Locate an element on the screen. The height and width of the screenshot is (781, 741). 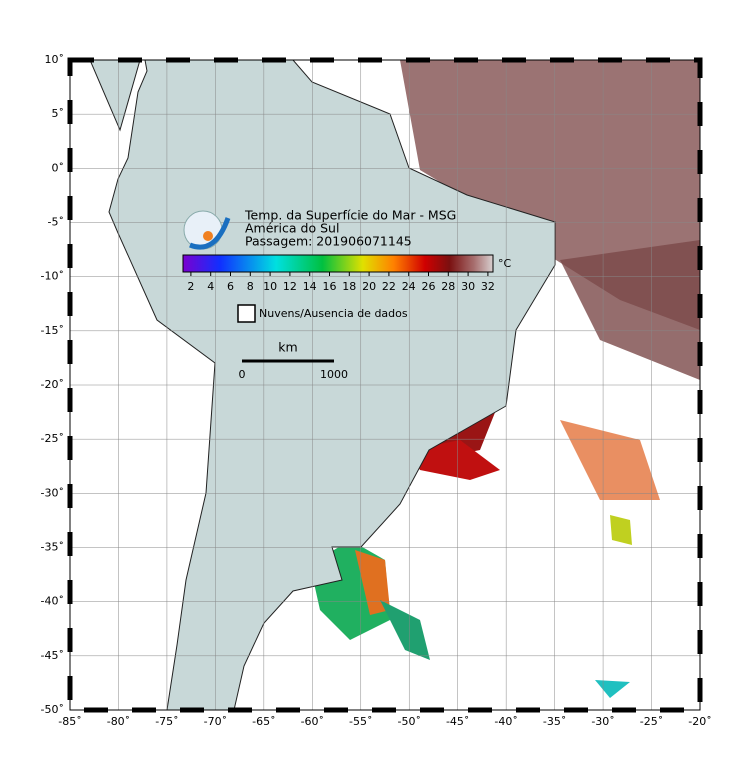
colorbar-label: 2 is located at coordinates (190, 286).